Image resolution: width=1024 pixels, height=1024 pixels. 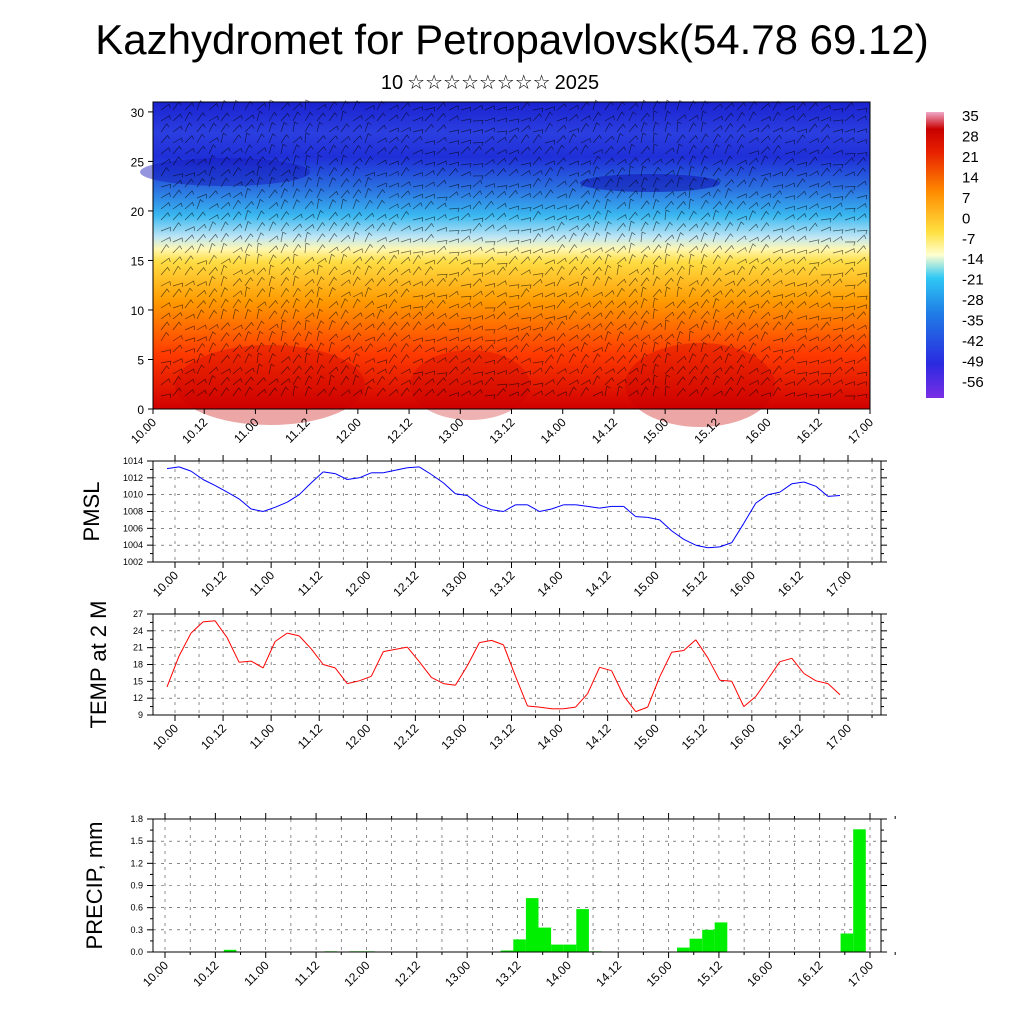 What do you see at coordinates (659, 973) in the screenshot?
I see `x-tick-label: 15.00` at bounding box center [659, 973].